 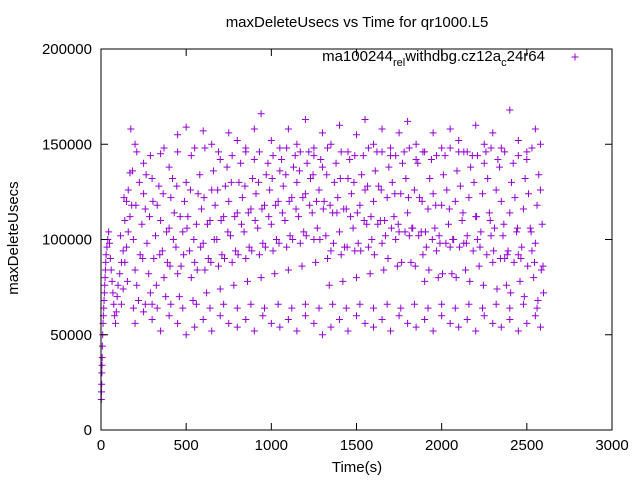 What do you see at coordinates (399, 63) in the screenshot?
I see `legend-label-subscript: rel` at bounding box center [399, 63].